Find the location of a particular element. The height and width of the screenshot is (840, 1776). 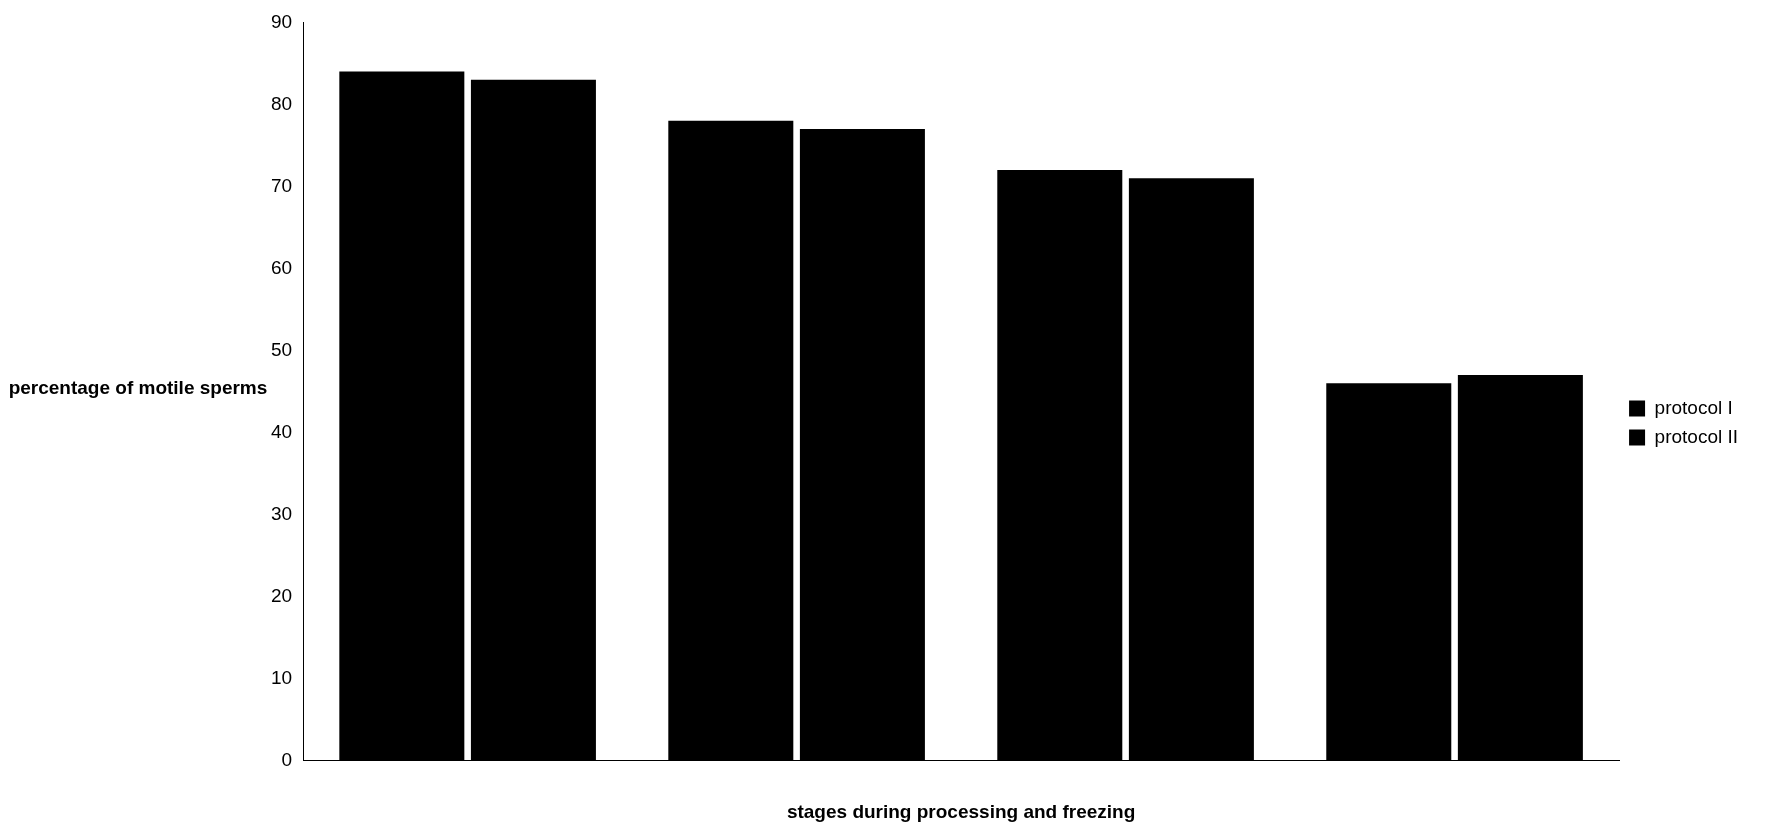

y-tick-label: 60 is located at coordinates (281, 267).